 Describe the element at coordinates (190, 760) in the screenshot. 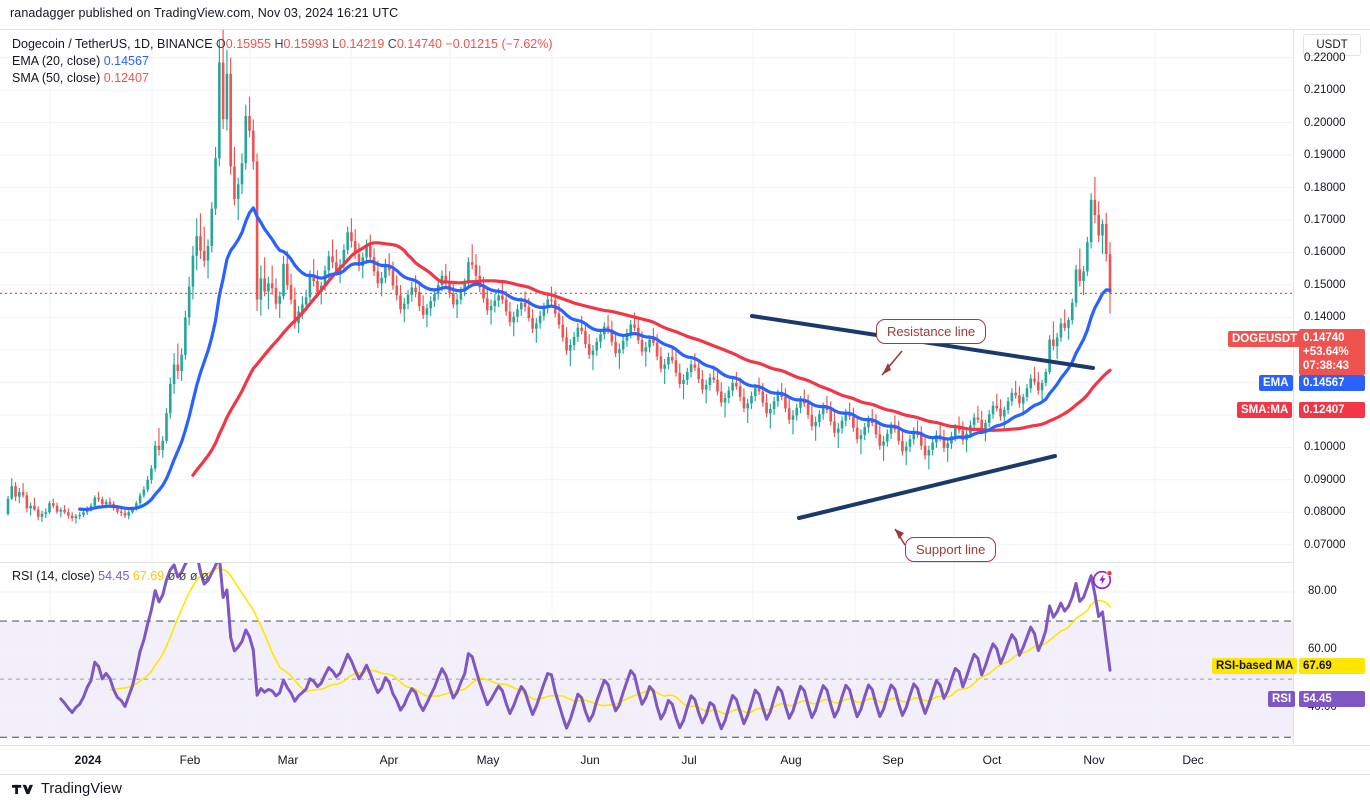

I see `time-axis-label: Feb` at that location.